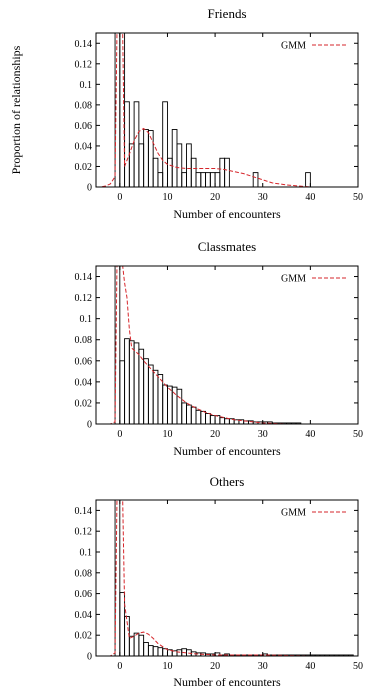 Image resolution: width=371 pixels, height=693 pixels. Describe the element at coordinates (310, 666) in the screenshot. I see `x-tick-label: 40` at that location.